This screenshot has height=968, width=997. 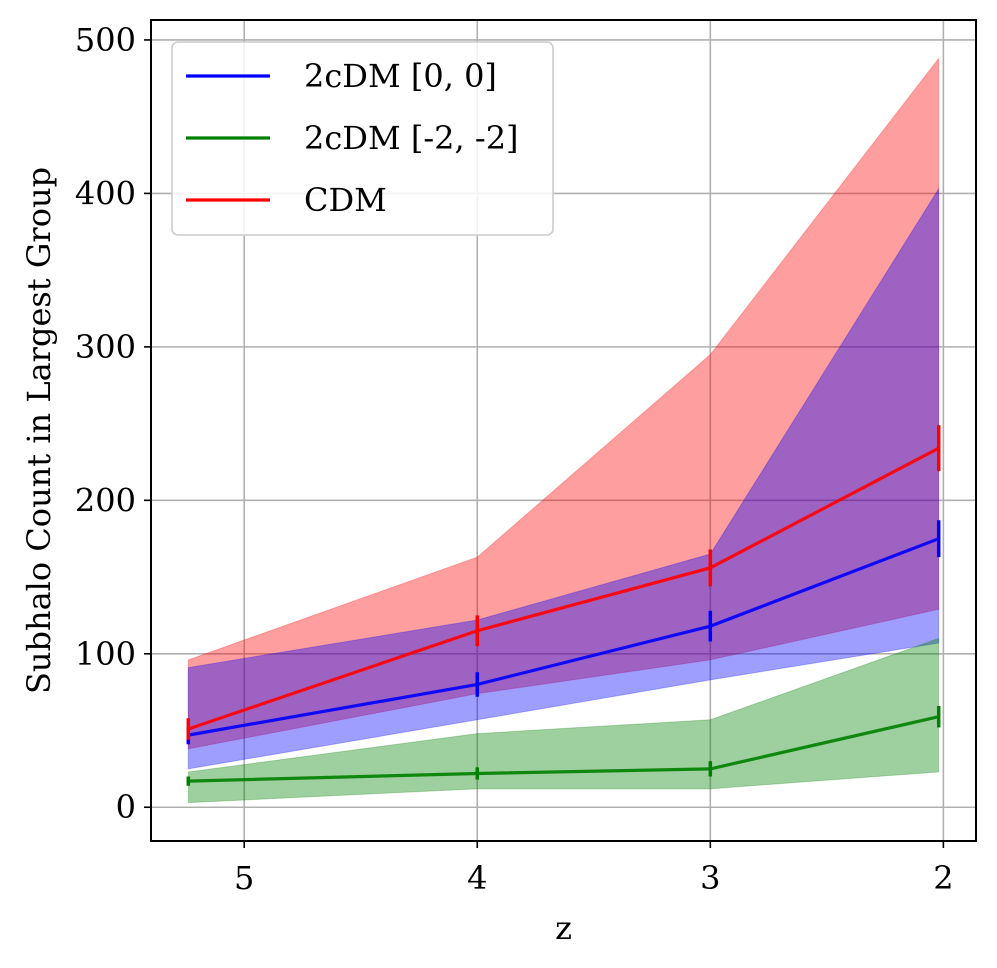 What do you see at coordinates (400, 76) in the screenshot?
I see `legend-label-2cdm-0-0: 2cDM [0, 0]` at bounding box center [400, 76].